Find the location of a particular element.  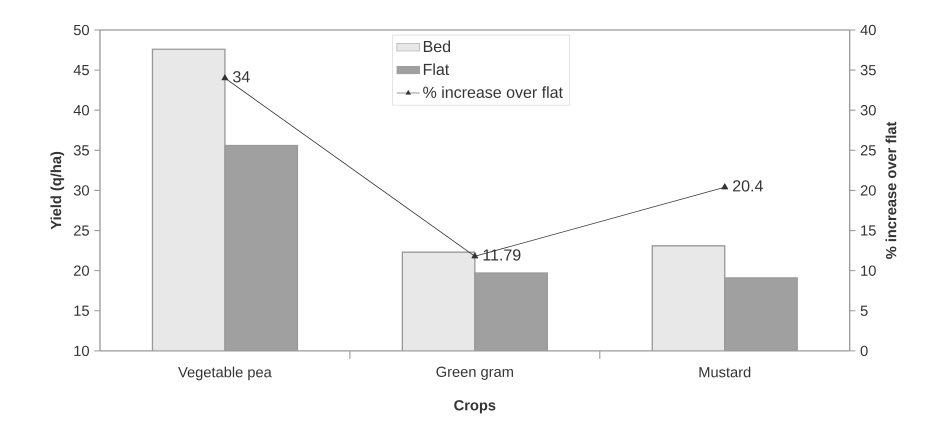

data-label: 11.79 is located at coordinates (502, 255).